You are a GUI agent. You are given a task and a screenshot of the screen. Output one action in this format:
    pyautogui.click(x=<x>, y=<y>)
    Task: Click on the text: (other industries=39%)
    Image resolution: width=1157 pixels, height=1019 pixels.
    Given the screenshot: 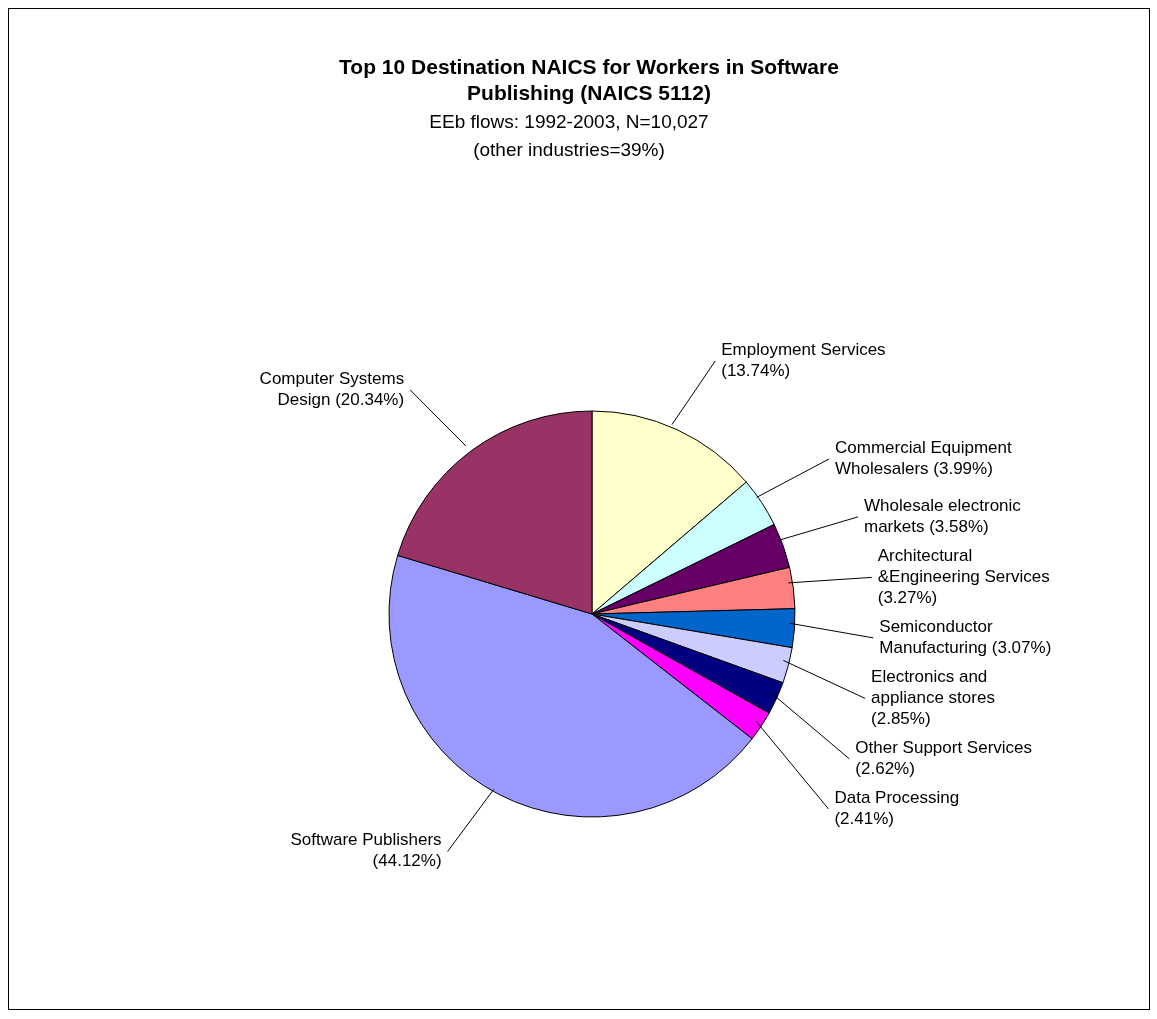 What is the action you would take?
    pyautogui.click(x=569, y=150)
    